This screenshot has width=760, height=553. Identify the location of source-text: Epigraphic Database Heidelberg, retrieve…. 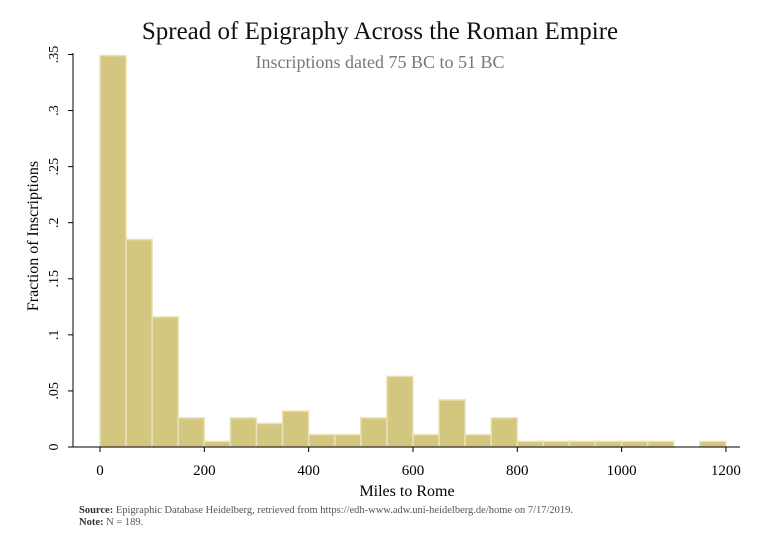
(344, 510).